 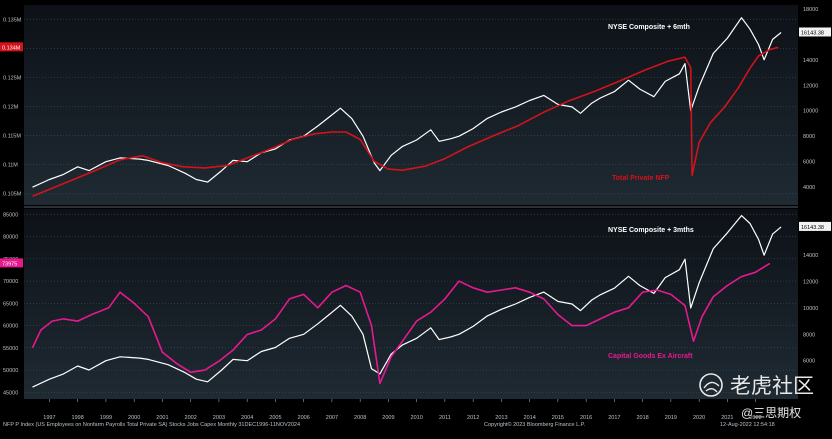 I want to click on x-tick-label: 2005, so click(x=275, y=418).